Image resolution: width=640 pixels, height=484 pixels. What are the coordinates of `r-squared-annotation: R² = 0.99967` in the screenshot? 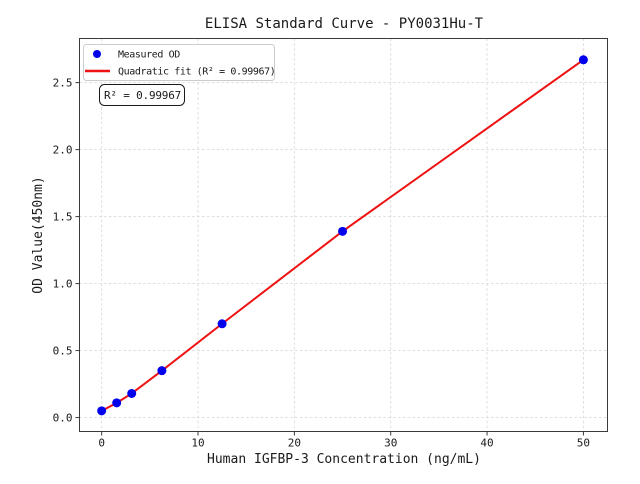 It's located at (142, 95).